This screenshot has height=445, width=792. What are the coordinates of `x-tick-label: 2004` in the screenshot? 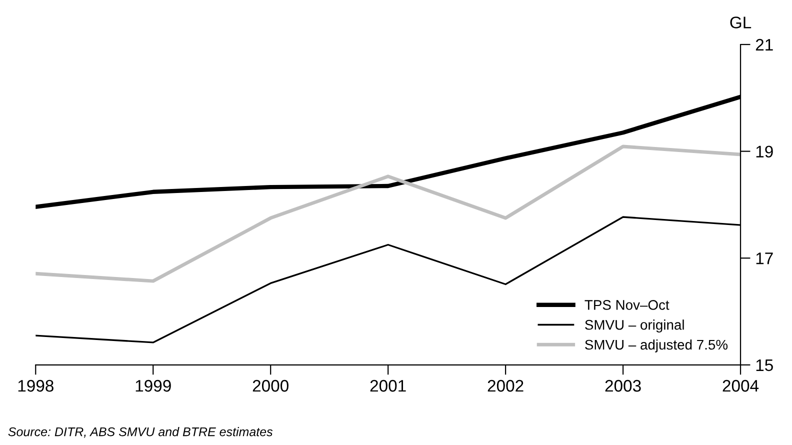 It's located at (740, 386).